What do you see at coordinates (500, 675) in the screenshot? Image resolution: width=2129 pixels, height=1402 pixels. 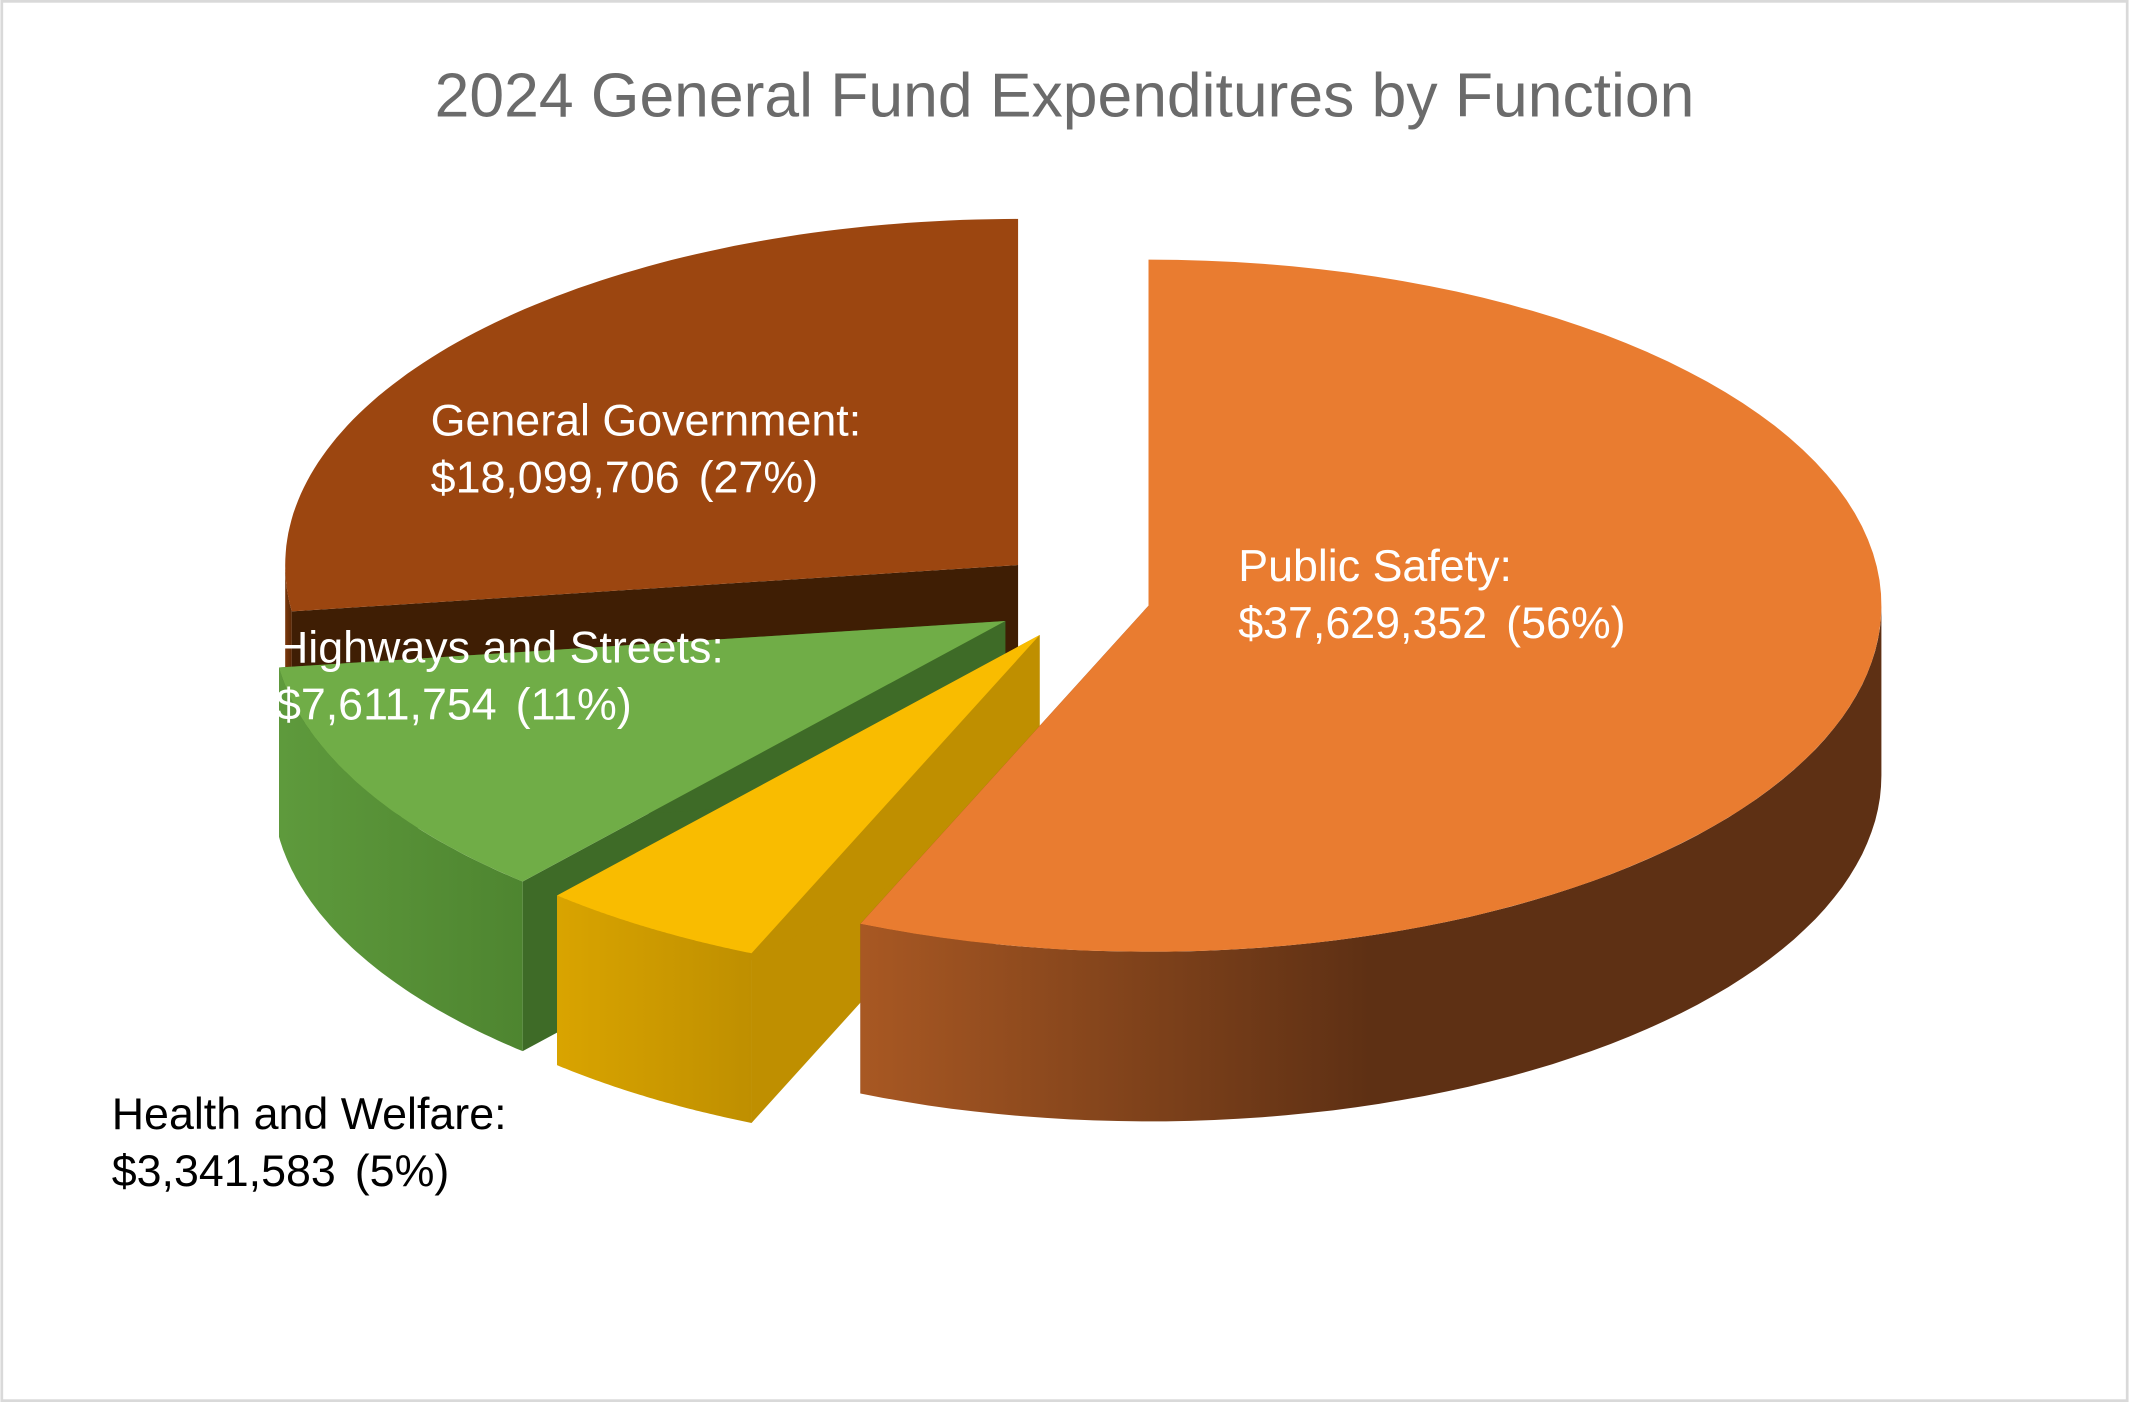 I see `data-label-highways-streets: Highways and Streets: $7,611,754 (11%)` at bounding box center [500, 675].